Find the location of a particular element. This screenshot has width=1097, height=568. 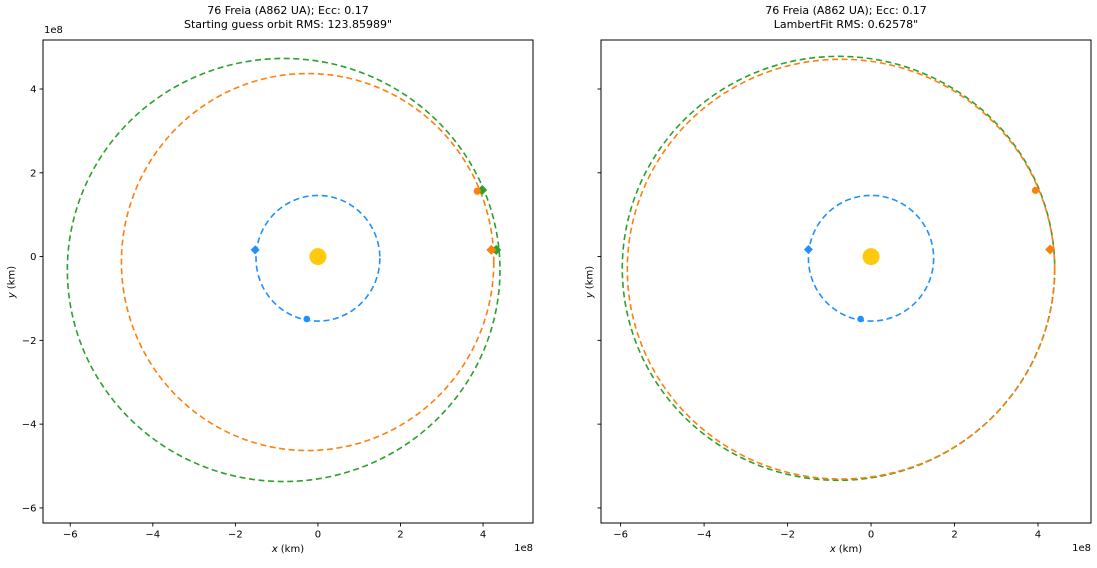

right-xtick-label: 0 is located at coordinates (871, 535).